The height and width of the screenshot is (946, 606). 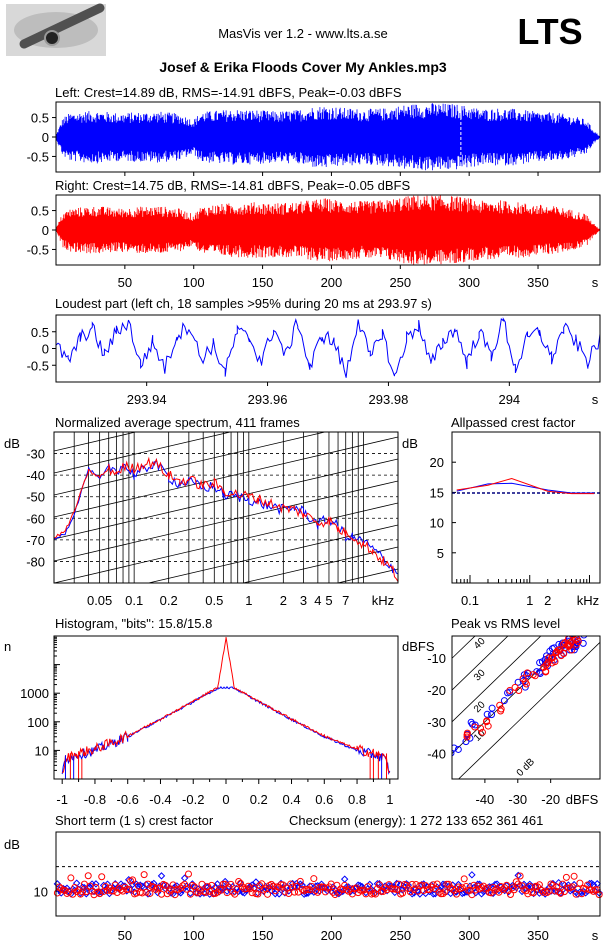 I want to click on crest-diagonal, so click(x=497, y=679).